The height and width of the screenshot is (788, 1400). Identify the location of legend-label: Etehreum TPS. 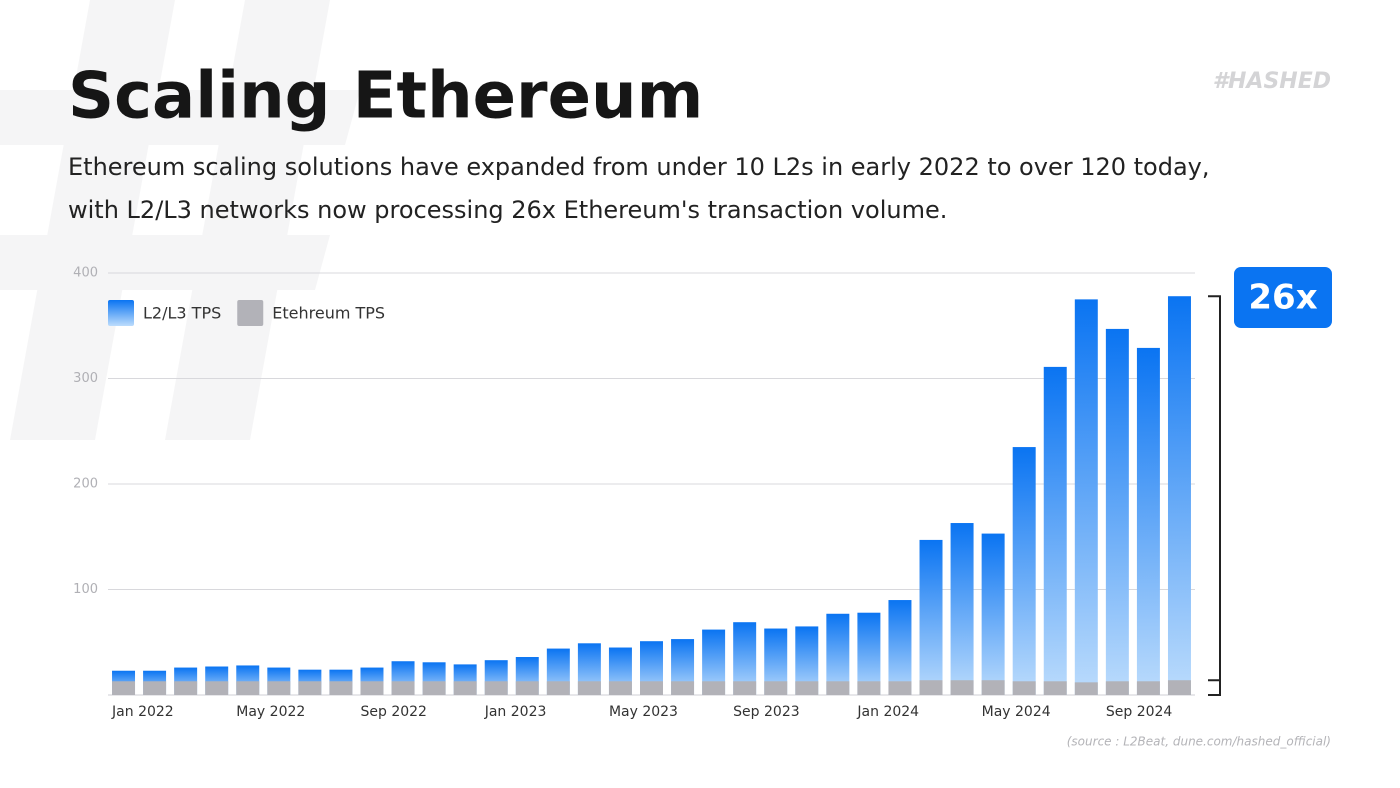
(328, 313).